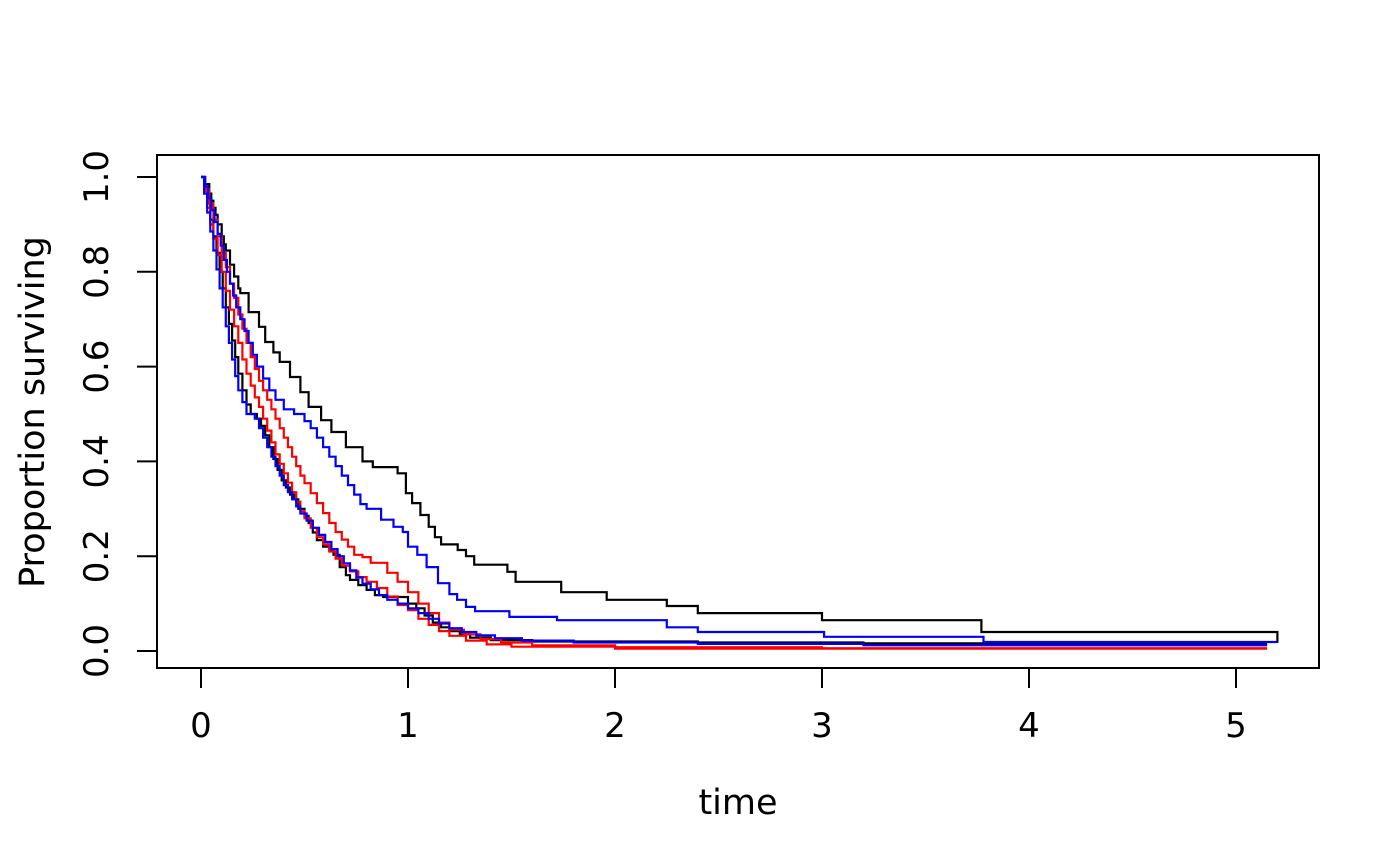 The image size is (1400, 866). I want to click on x-tick-label: 0, so click(201, 726).